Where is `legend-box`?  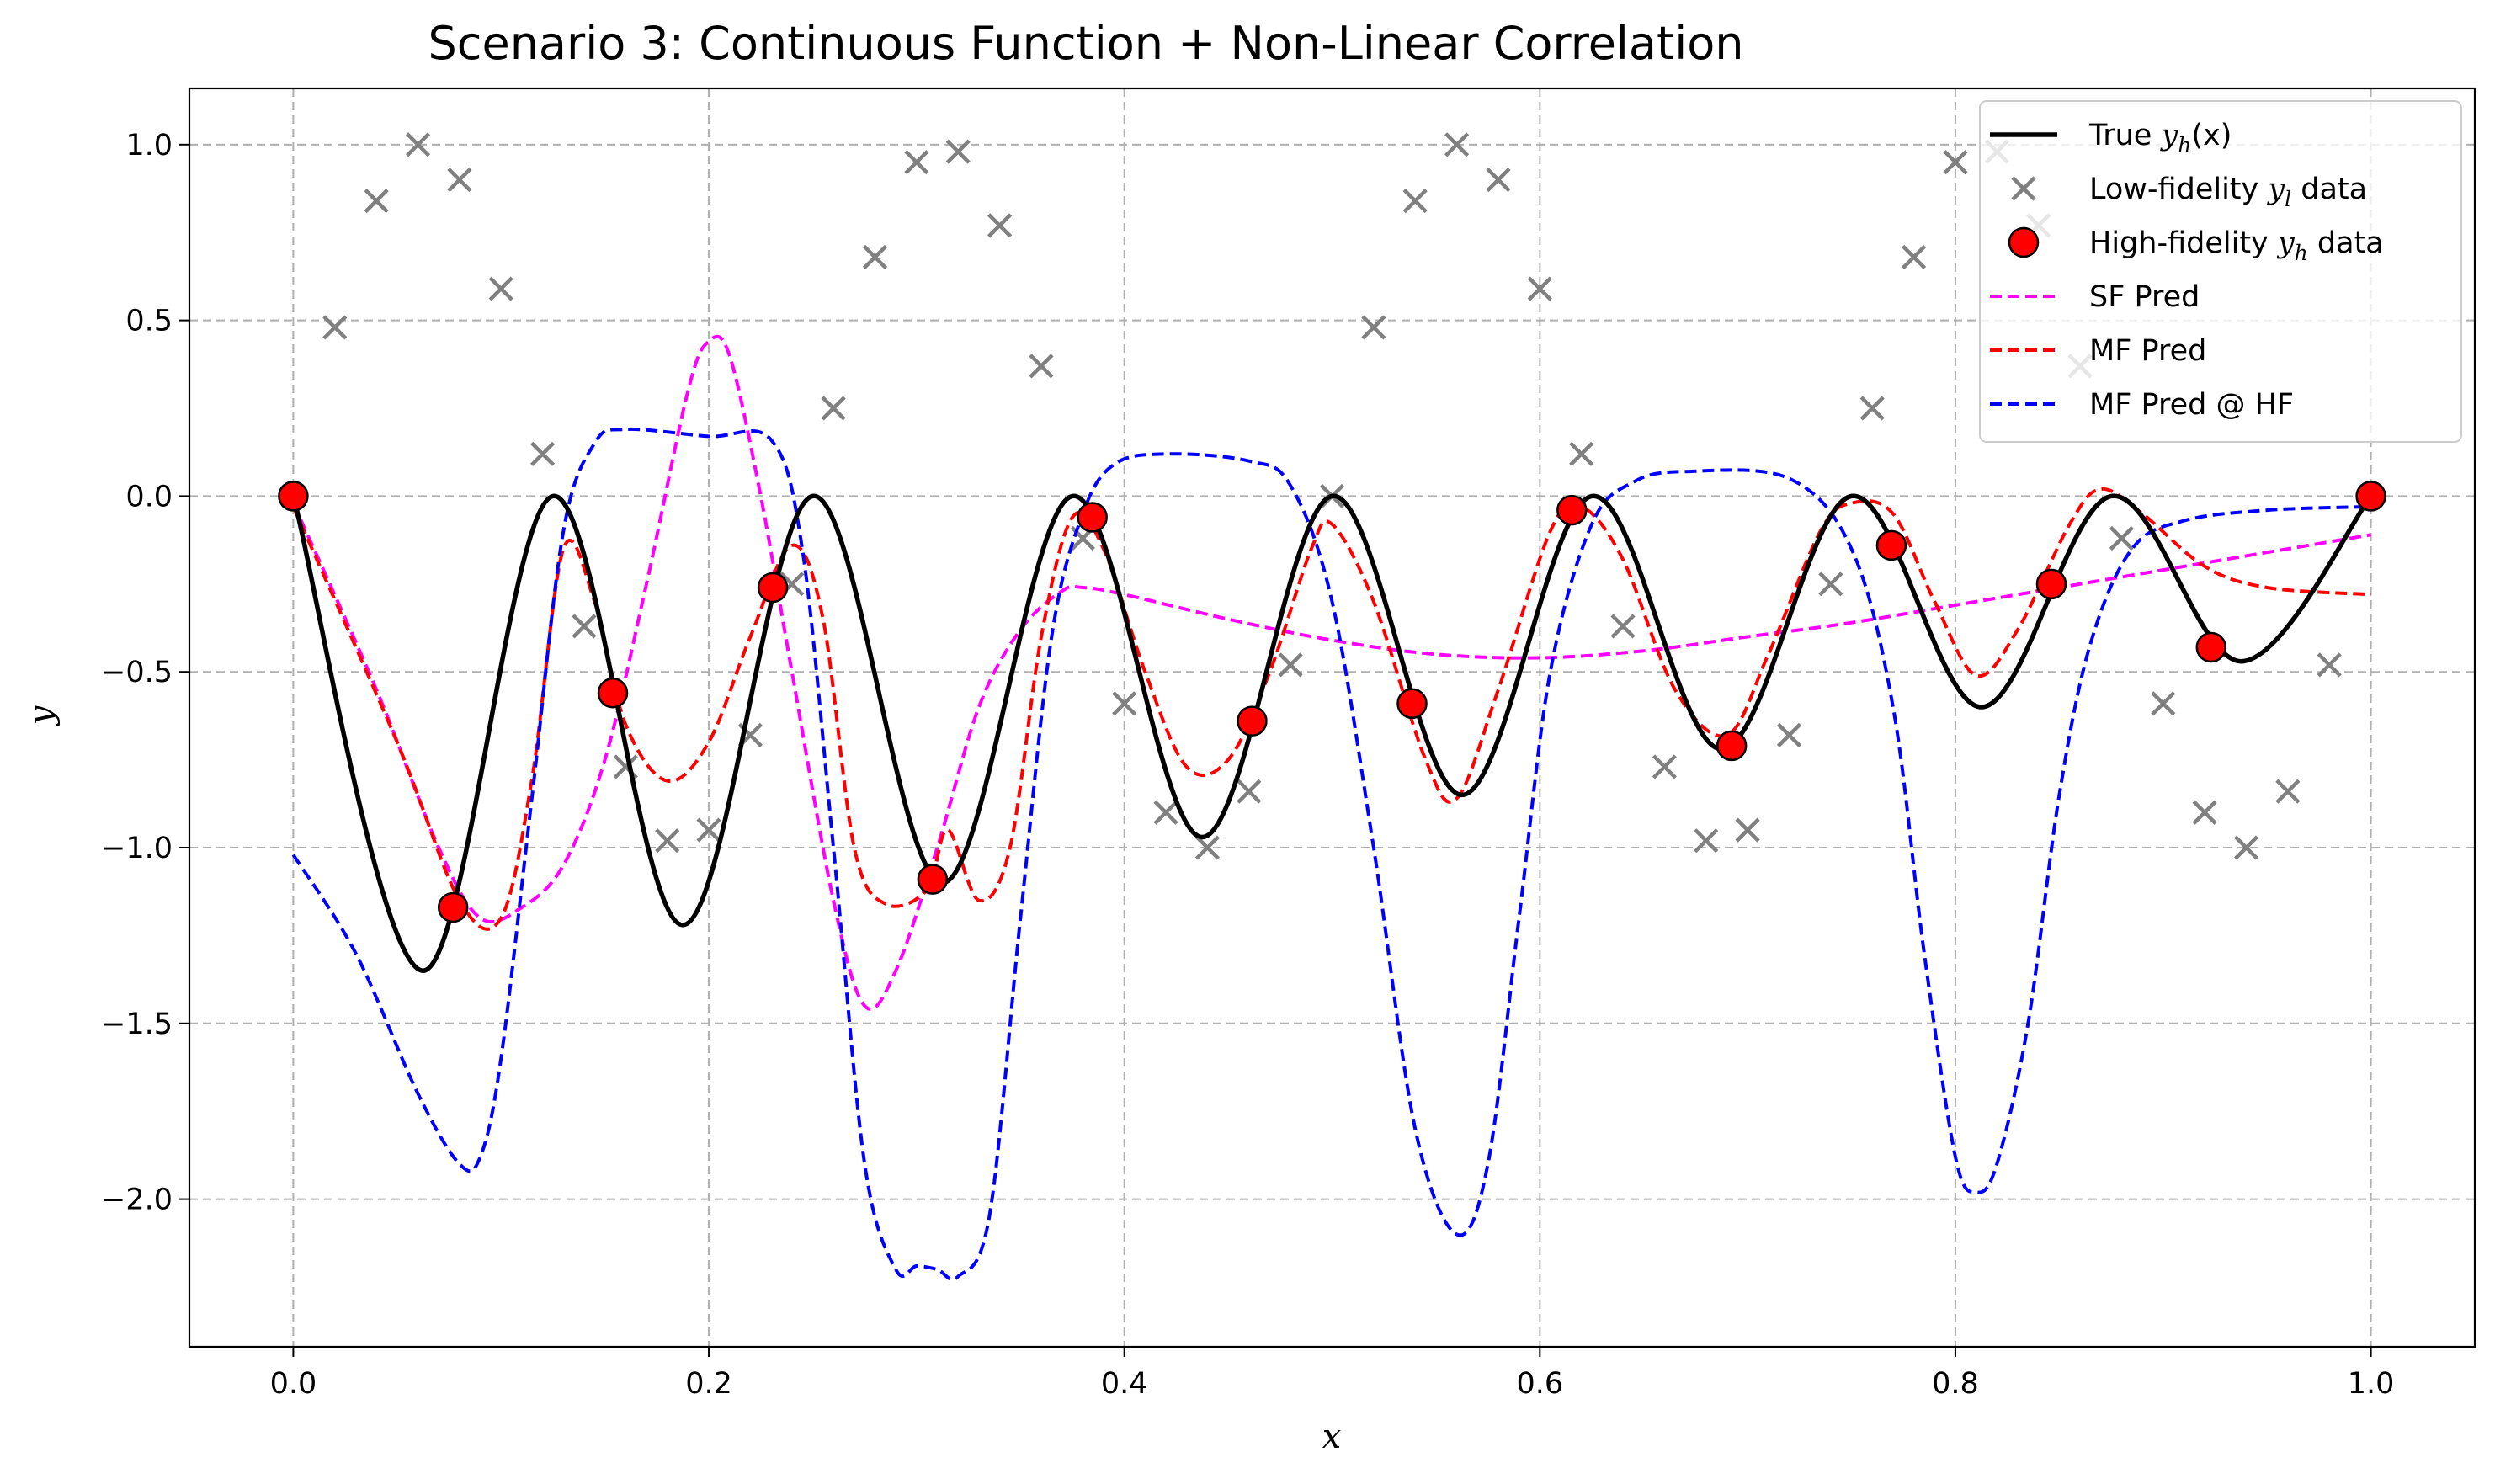 legend-box is located at coordinates (2220, 271).